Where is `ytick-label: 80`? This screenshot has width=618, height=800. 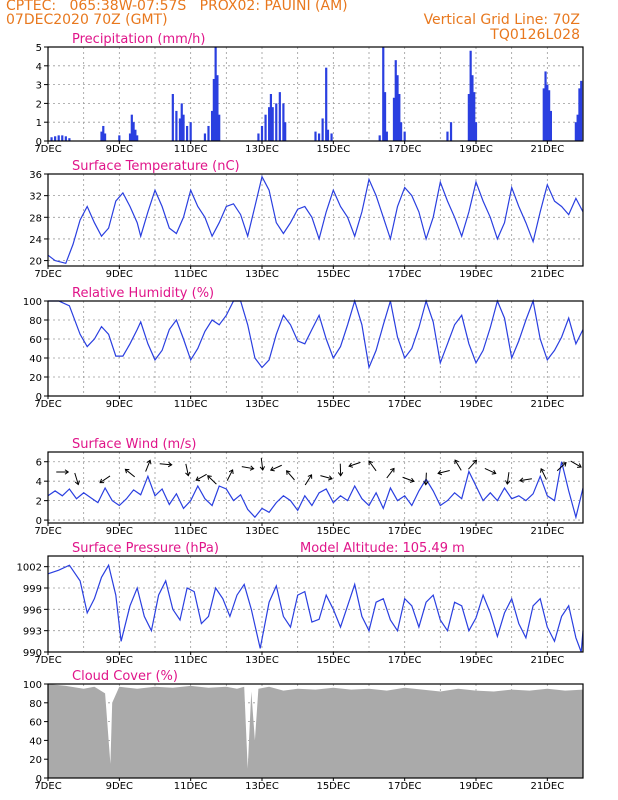
ytick-label: 80 is located at coordinates (35, 704).